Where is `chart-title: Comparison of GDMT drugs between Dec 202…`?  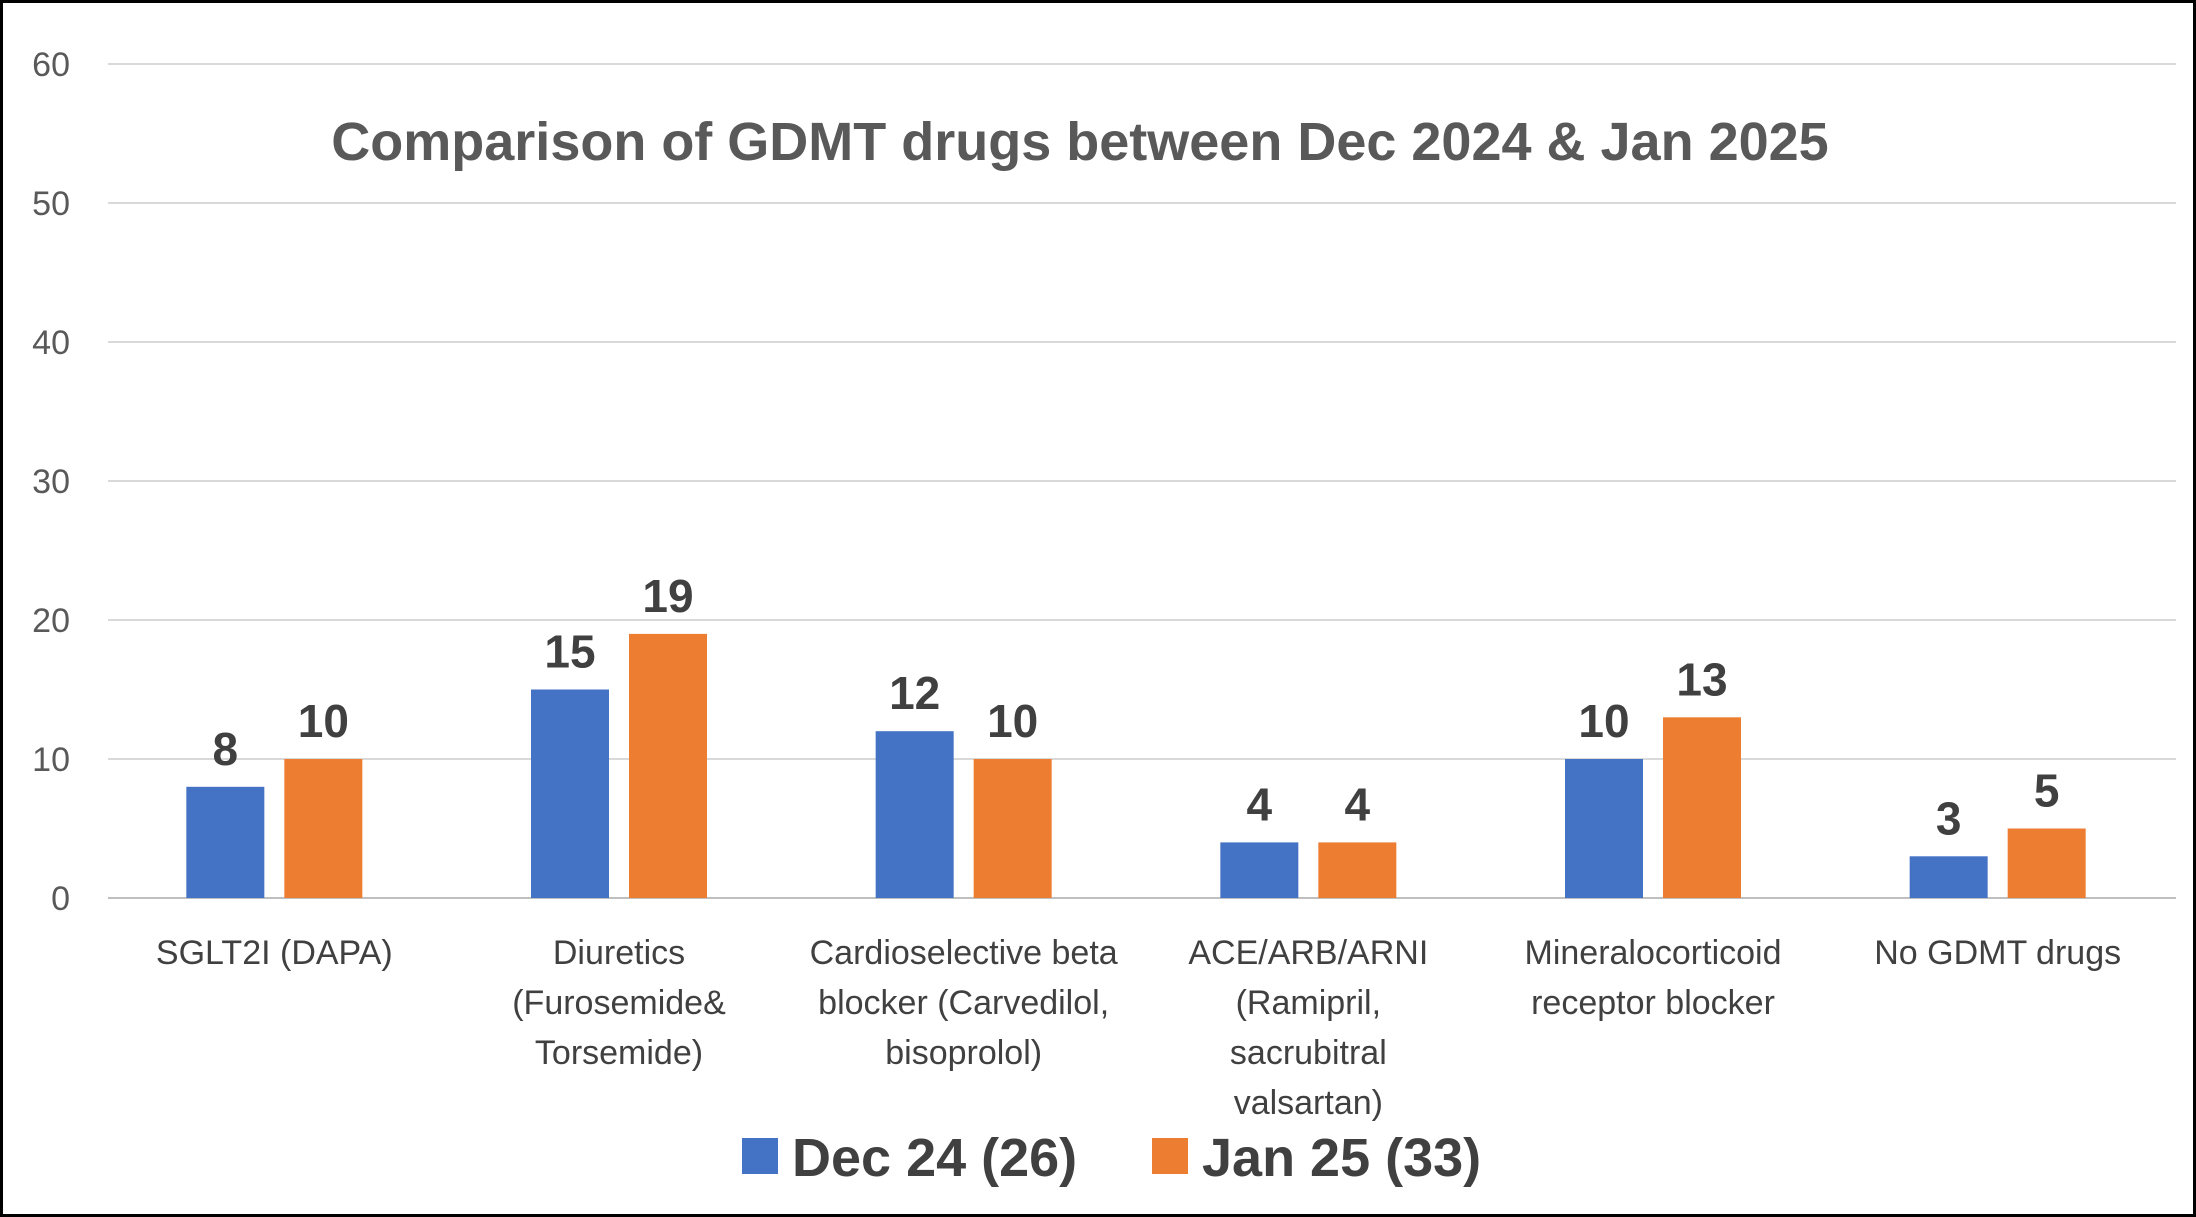 chart-title: Comparison of GDMT drugs between Dec 202… is located at coordinates (1079, 142).